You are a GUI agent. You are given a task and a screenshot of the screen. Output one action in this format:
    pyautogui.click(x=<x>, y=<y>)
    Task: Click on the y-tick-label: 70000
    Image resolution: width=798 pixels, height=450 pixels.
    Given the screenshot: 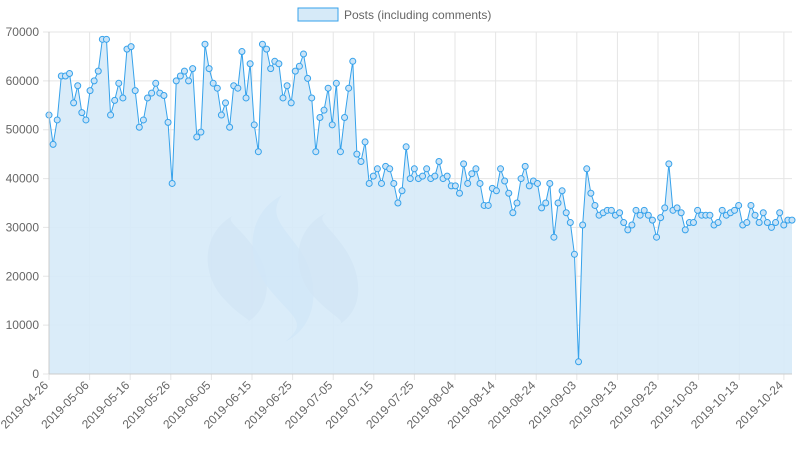 What is the action you would take?
    pyautogui.click(x=23, y=32)
    